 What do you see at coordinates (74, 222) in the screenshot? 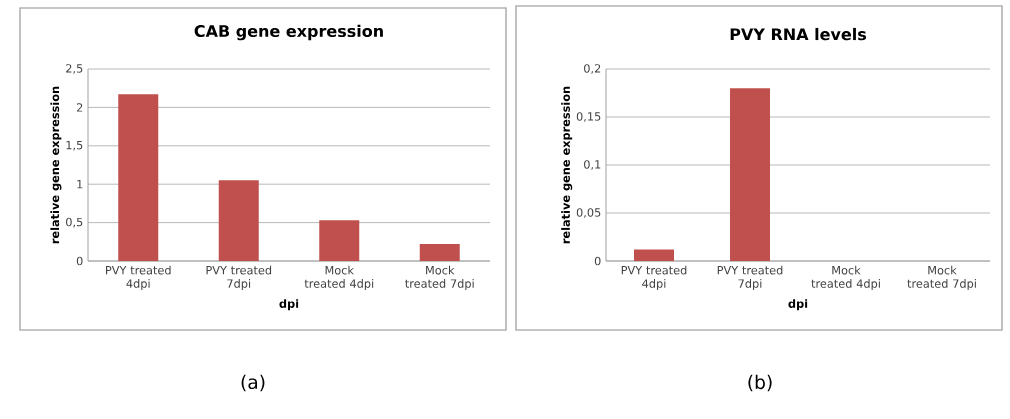
I see `y-tick-label: 0,5` at bounding box center [74, 222].